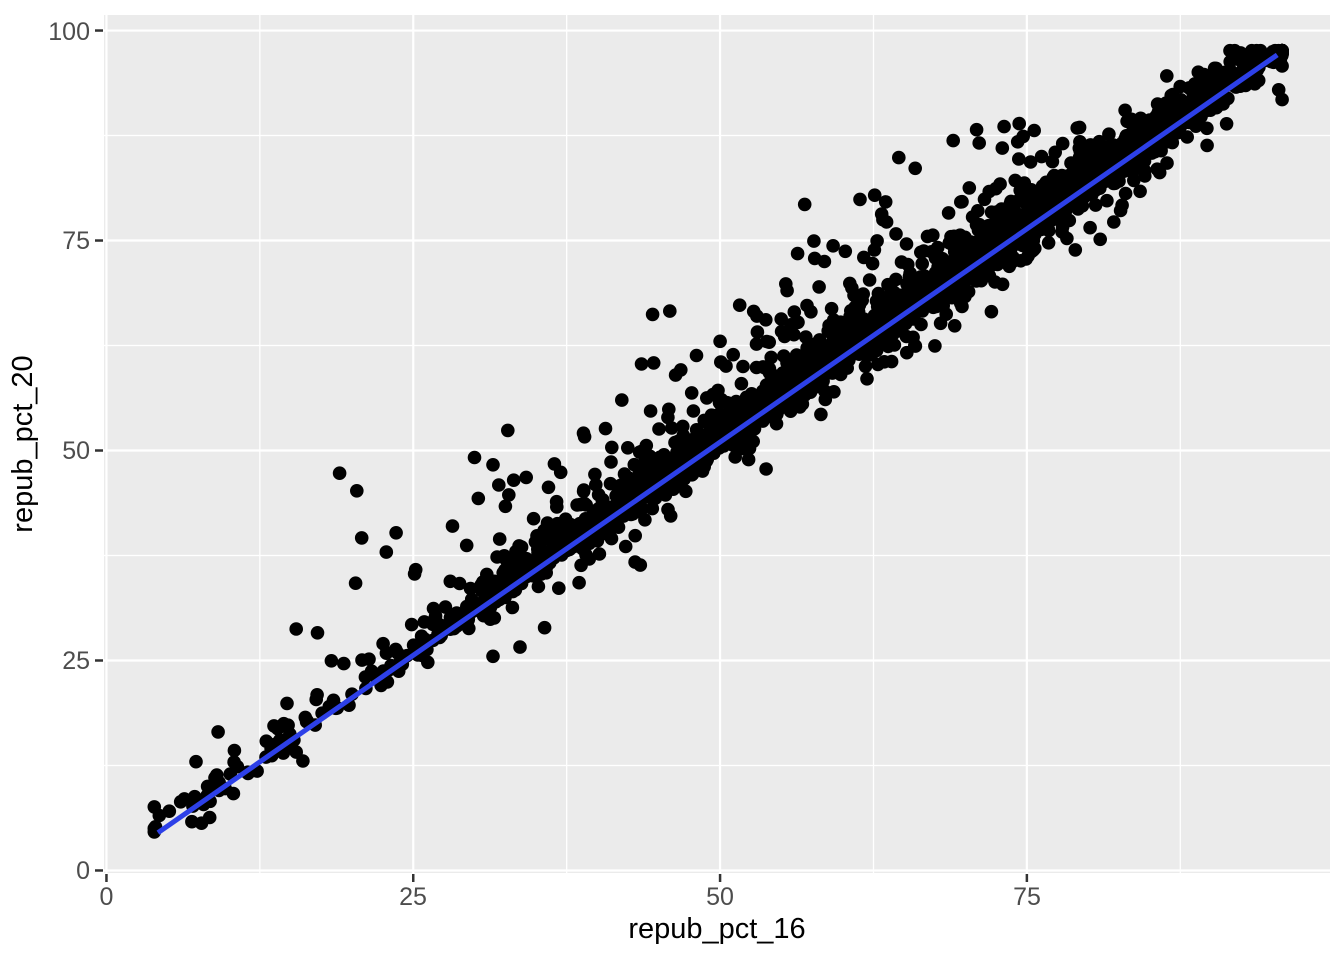 Image resolution: width=1344 pixels, height=960 pixels. I want to click on y-tick-labels: 0 25 50 75 100, so click(69, 451).